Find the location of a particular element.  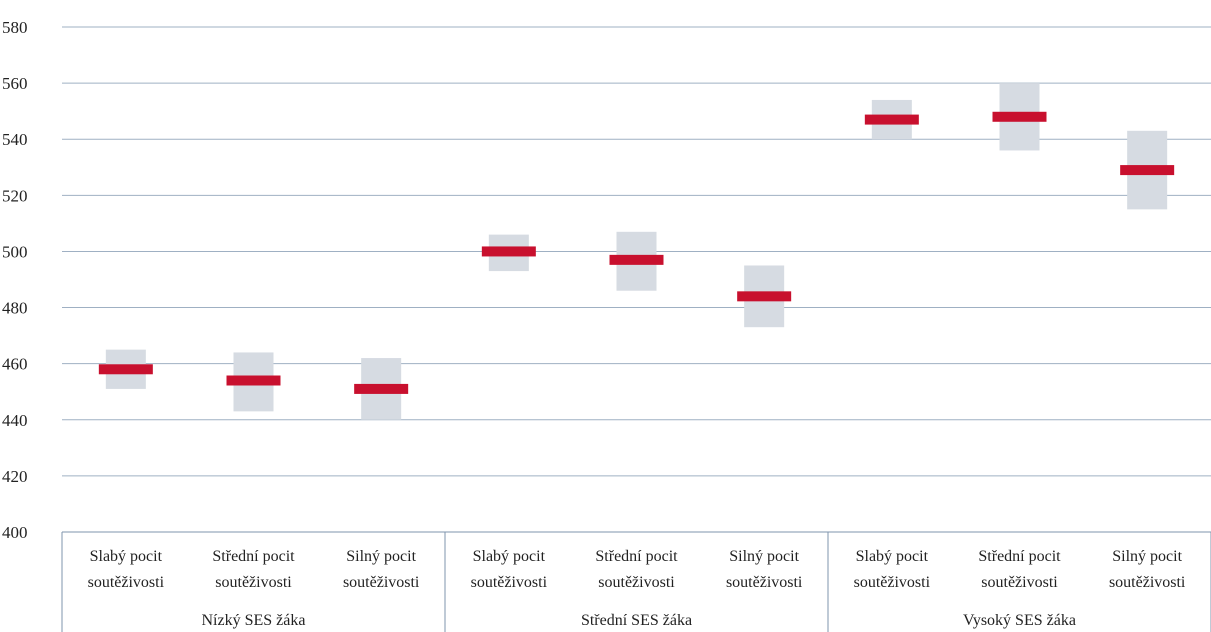

y-tick-label: 580 is located at coordinates (15, 27).